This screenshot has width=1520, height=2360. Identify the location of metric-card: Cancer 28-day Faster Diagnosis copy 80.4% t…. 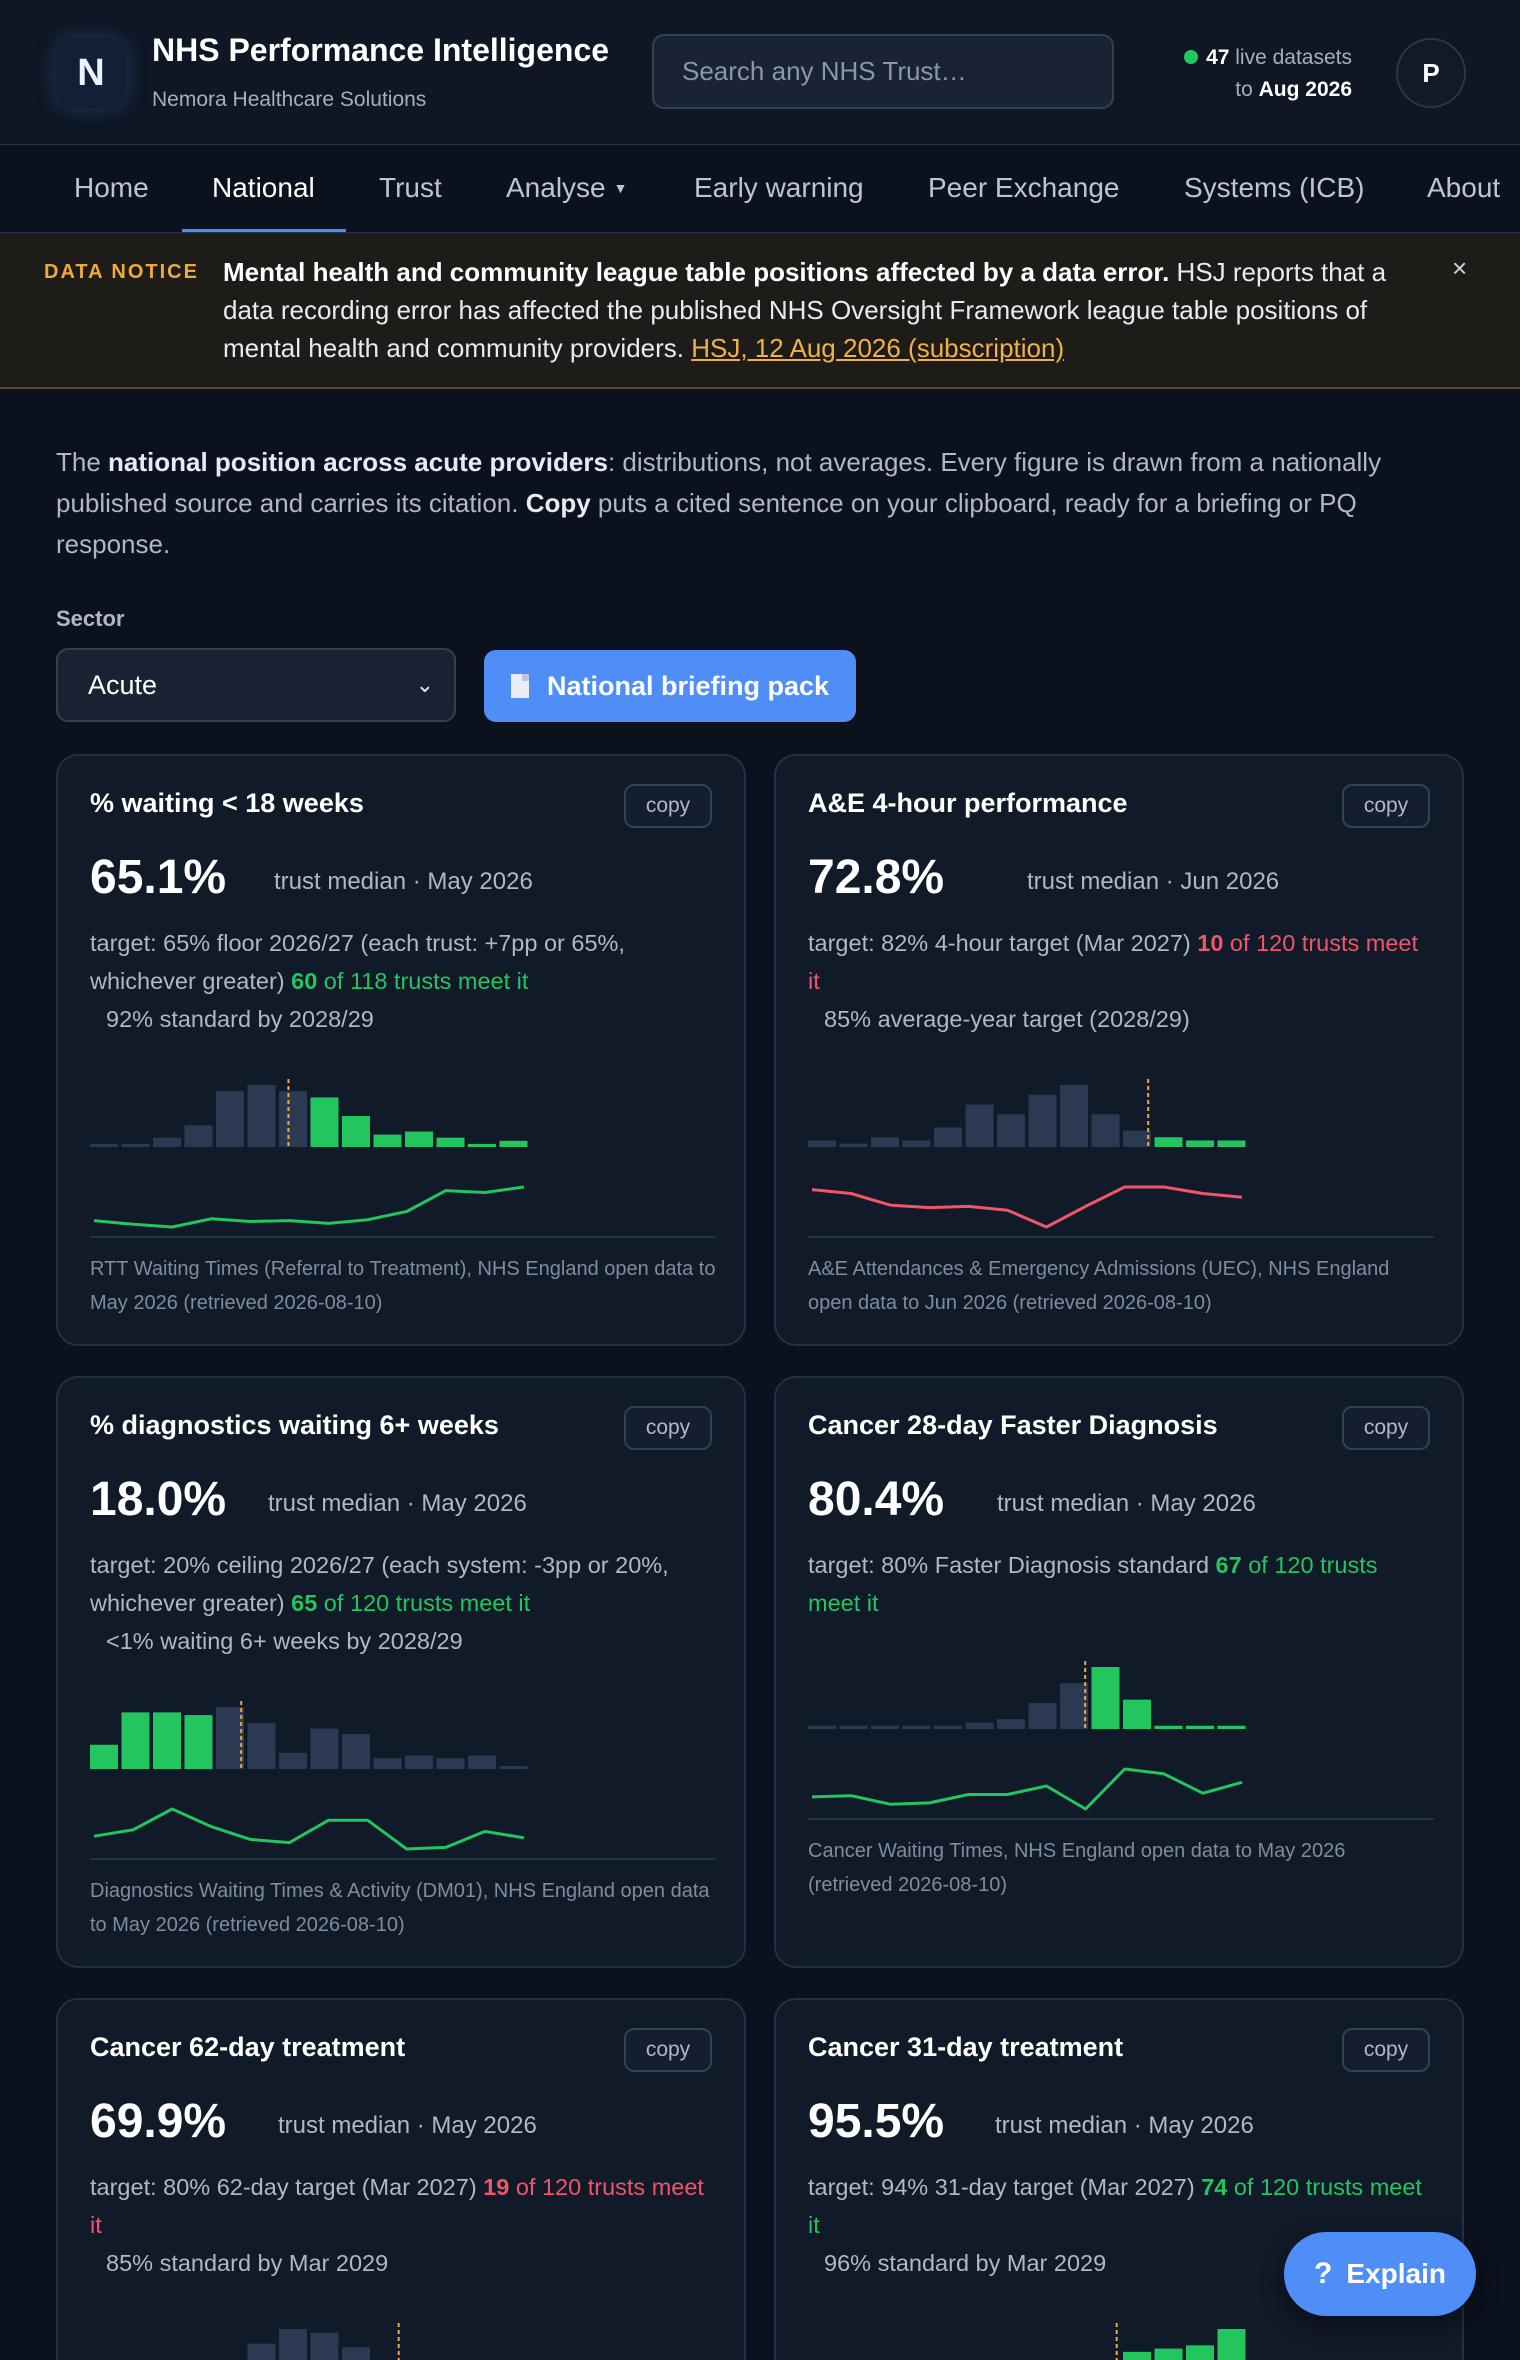
(1119, 1672).